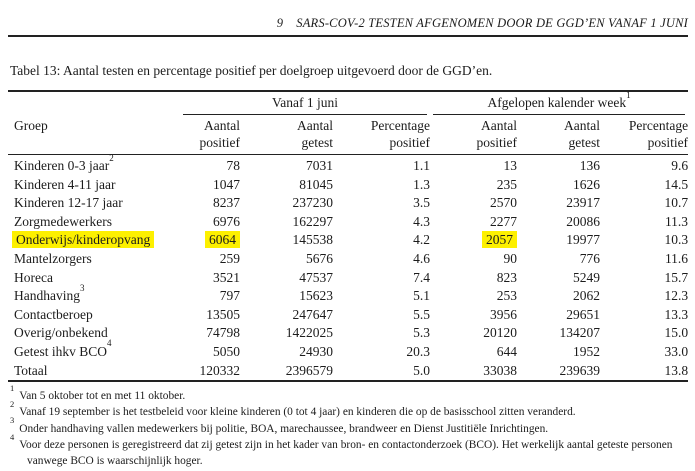 The height and width of the screenshot is (471, 695). I want to click on table-cell: 5676, so click(319, 258).